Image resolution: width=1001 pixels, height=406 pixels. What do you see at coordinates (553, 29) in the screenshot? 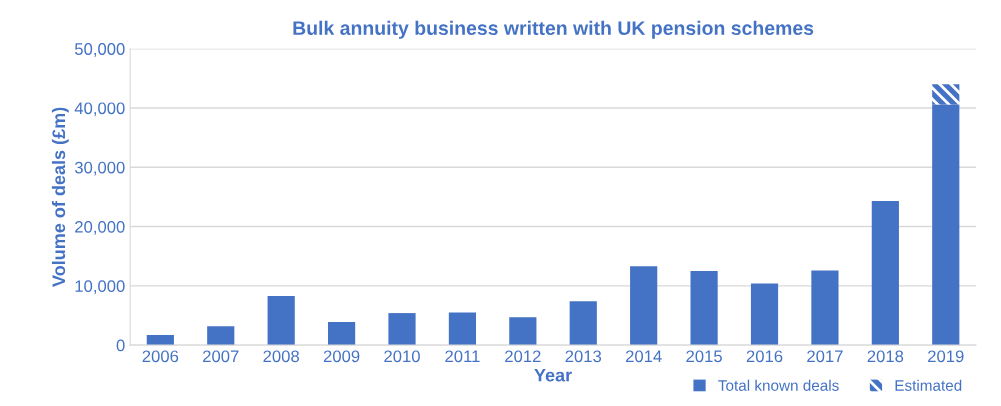
I see `chart-title: Bulk annuity business written with UK pension schemes` at bounding box center [553, 29].